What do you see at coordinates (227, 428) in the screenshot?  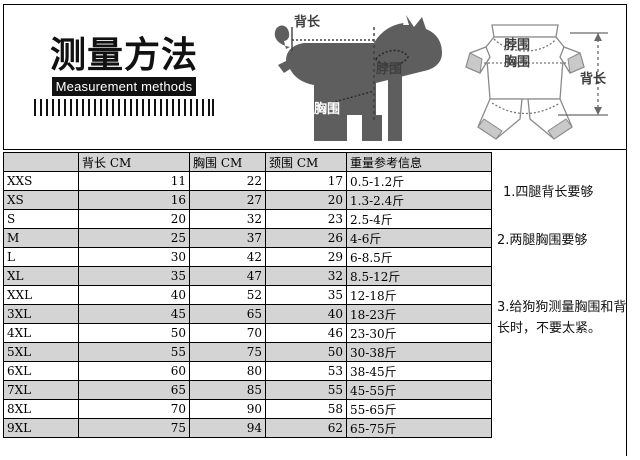 I see `cell-chest: 94` at bounding box center [227, 428].